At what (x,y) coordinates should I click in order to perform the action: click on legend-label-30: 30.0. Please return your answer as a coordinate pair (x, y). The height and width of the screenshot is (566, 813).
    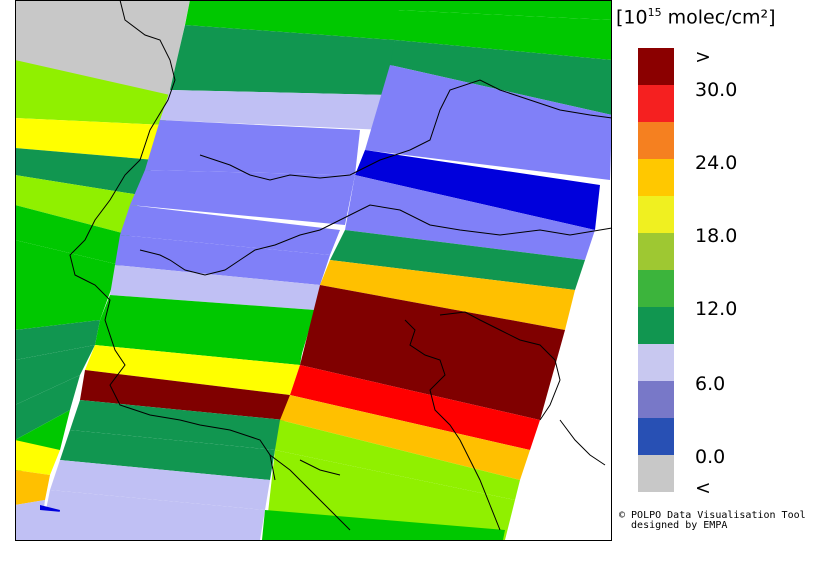
    Looking at the image, I should click on (716, 90).